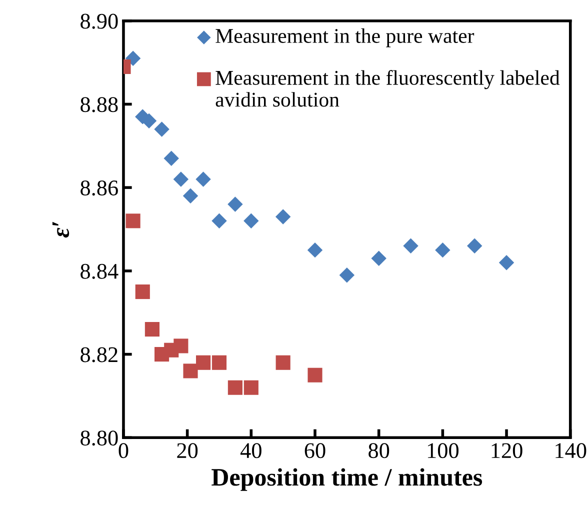 The image size is (588, 521). What do you see at coordinates (99, 271) in the screenshot?
I see `y-tick-label: 8.84` at bounding box center [99, 271].